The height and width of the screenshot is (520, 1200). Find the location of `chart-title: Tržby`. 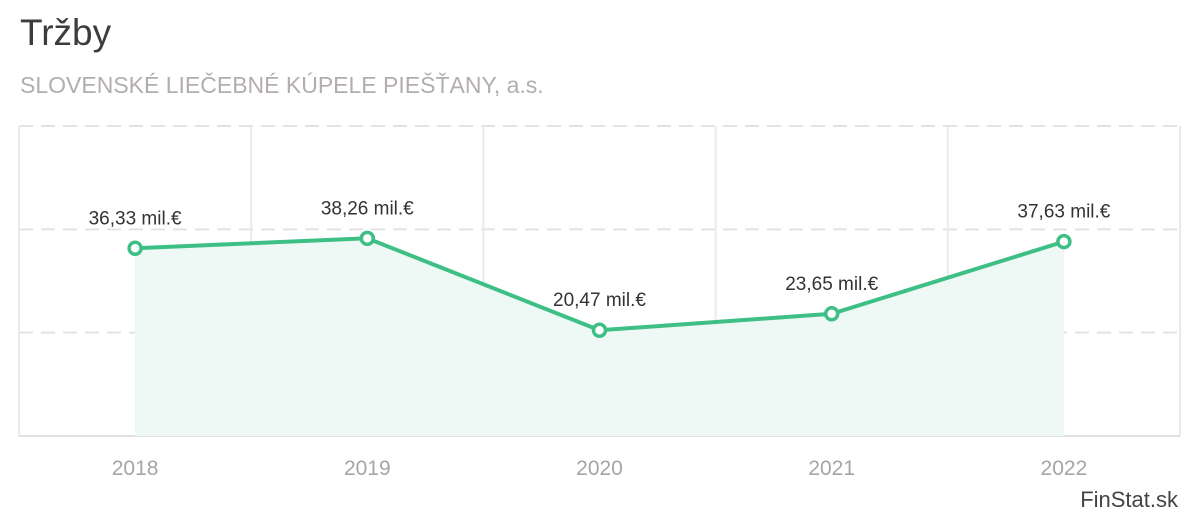

chart-title: Tržby is located at coordinates (66, 32).